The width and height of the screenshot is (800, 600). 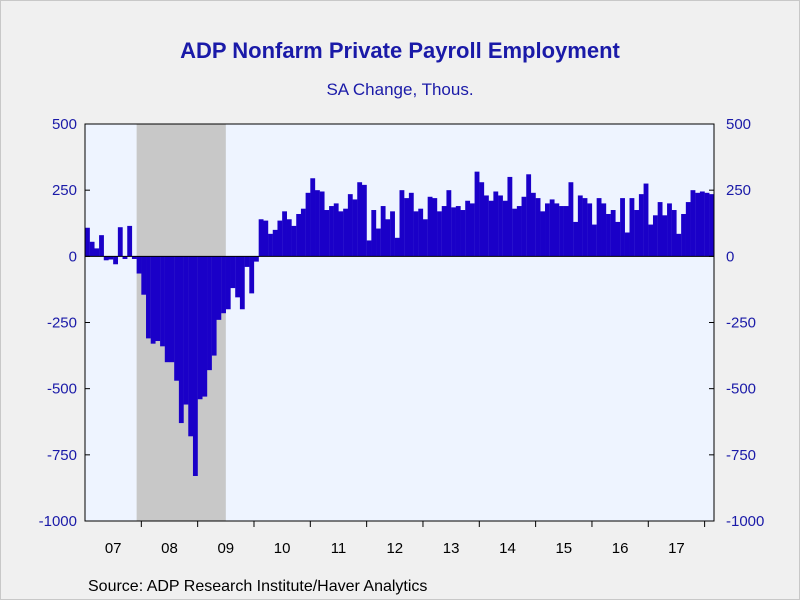 What do you see at coordinates (394, 548) in the screenshot?
I see `x-tick-label: 12` at bounding box center [394, 548].